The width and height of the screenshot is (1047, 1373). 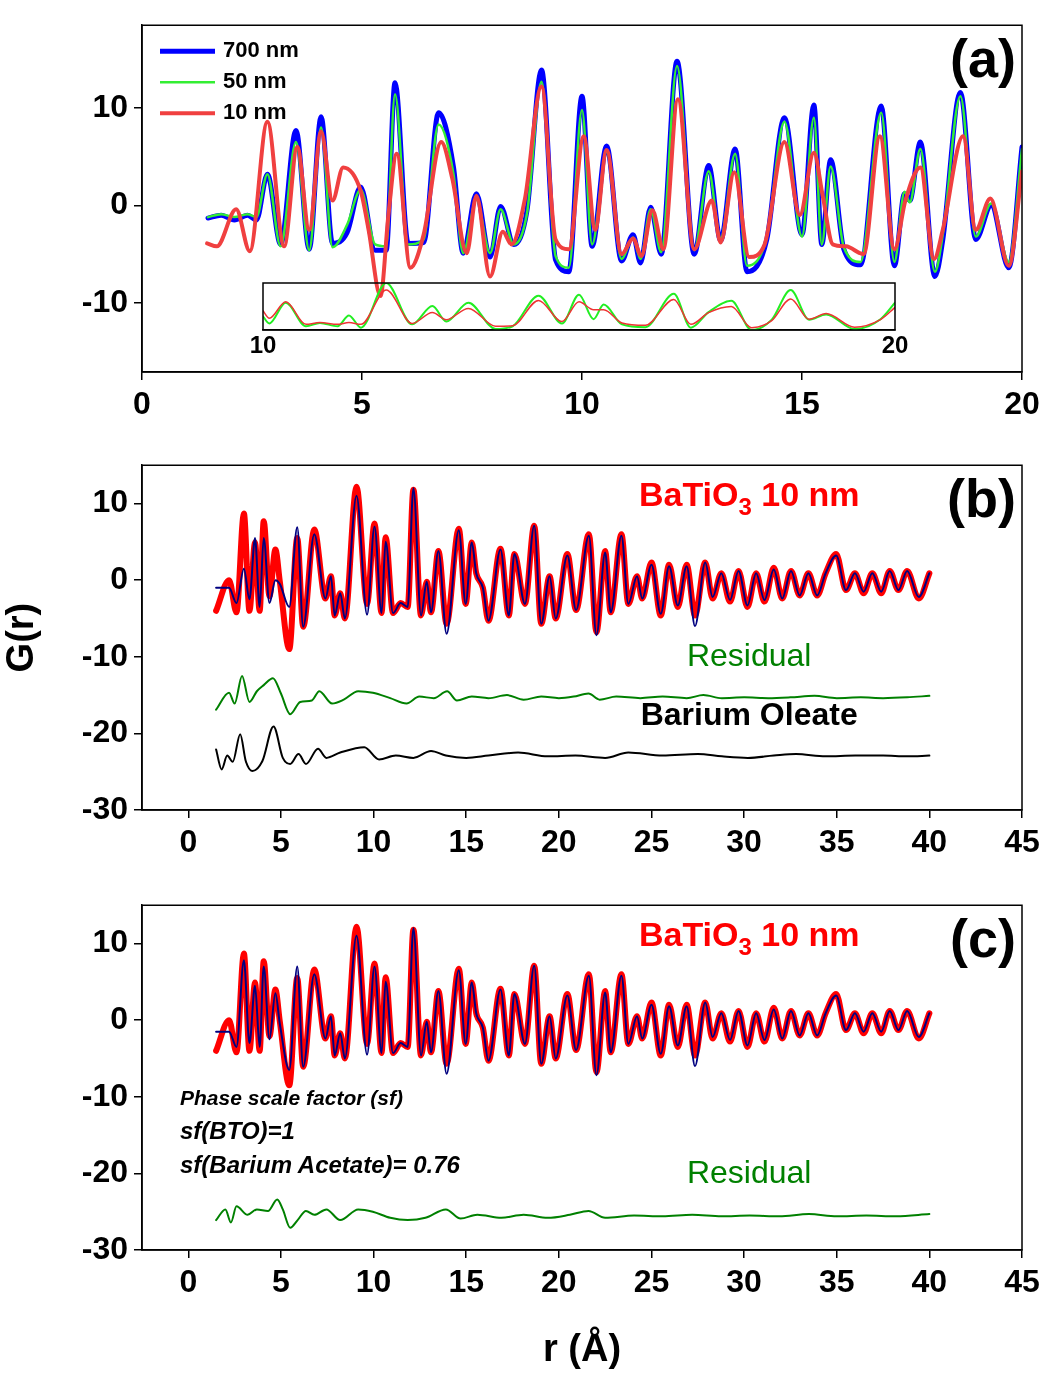 I want to click on legend-label: 700 nm, so click(x=261, y=50).